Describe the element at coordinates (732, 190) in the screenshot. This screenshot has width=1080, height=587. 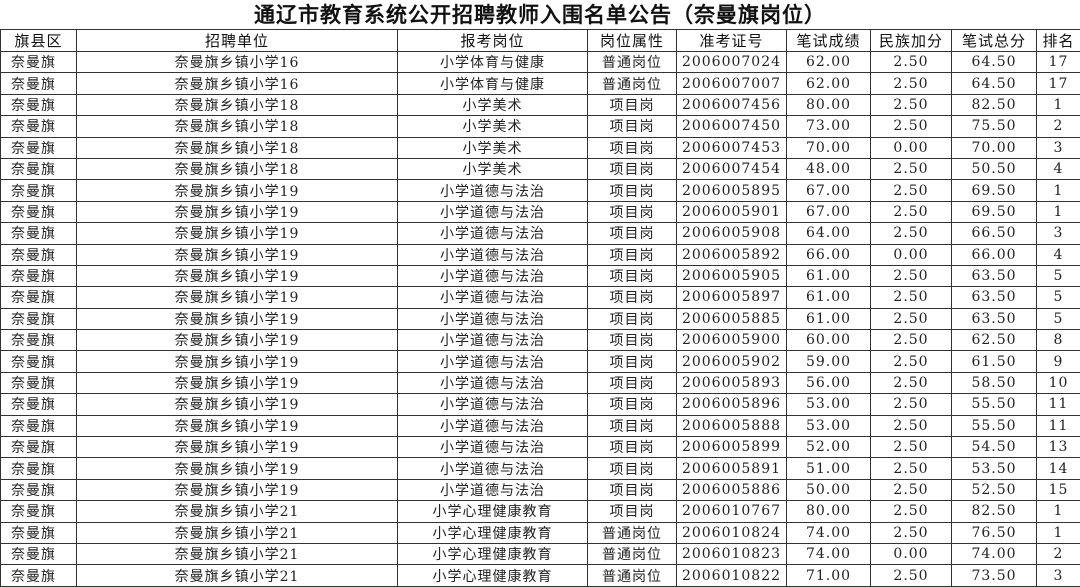
I see `cell-ticket-number: 2006005895` at that location.